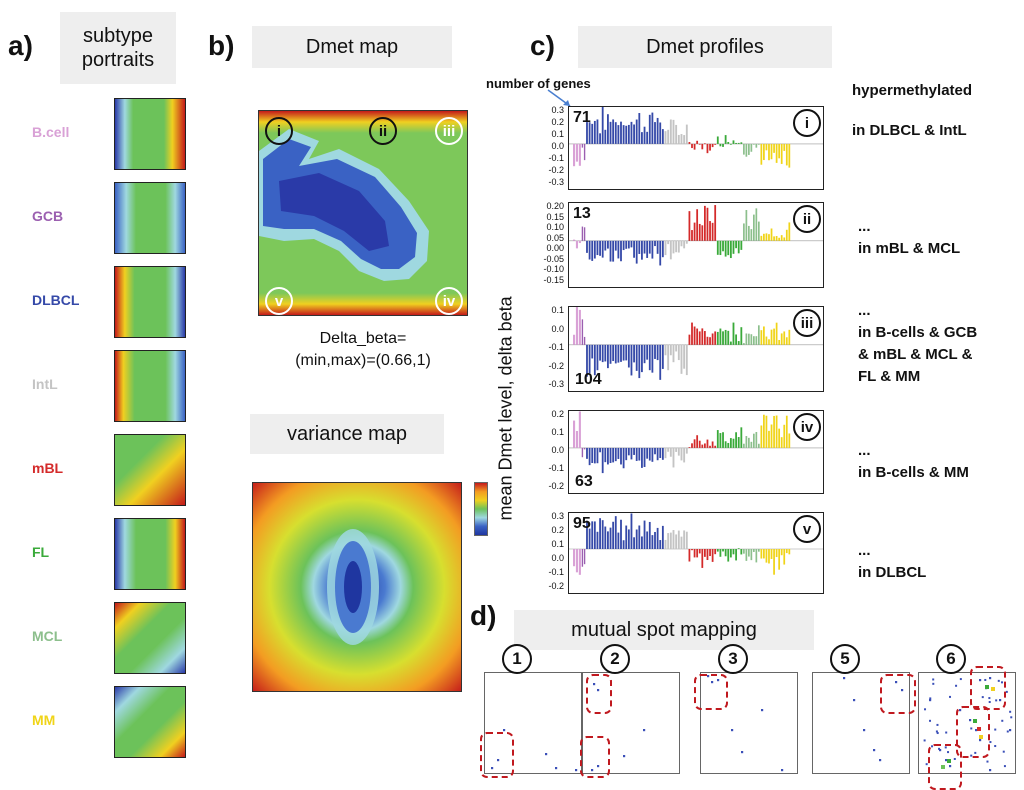 The width and height of the screenshot is (1024, 790). I want to click on profile-iv-marker: iv, so click(807, 427).